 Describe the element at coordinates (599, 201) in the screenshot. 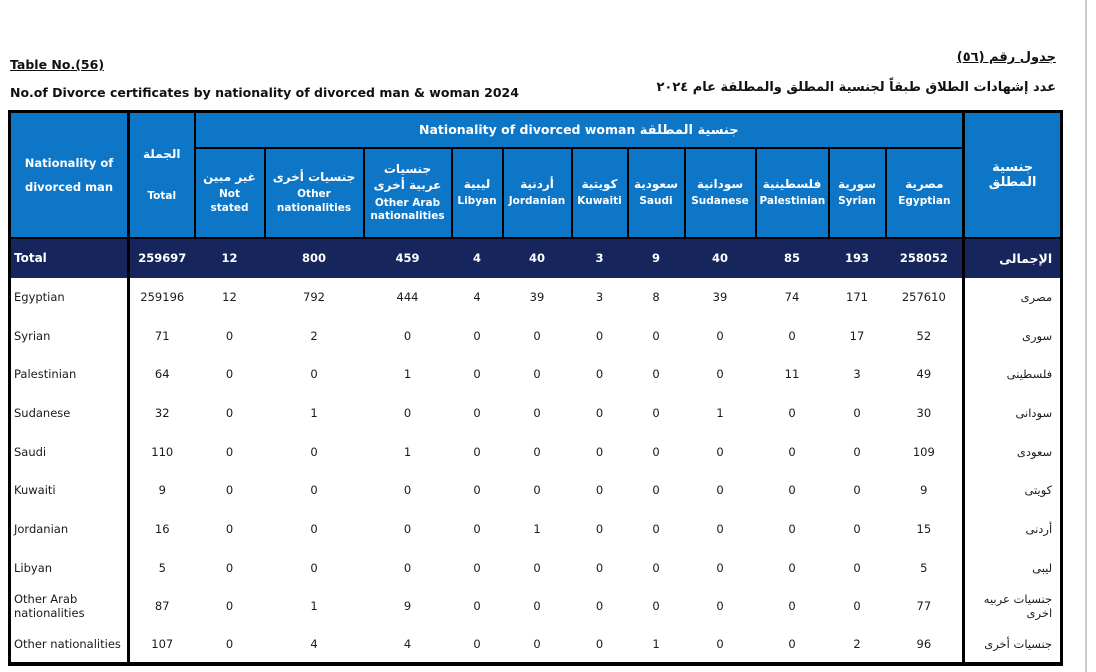

I see `col-header-label-en: Kuwaiti` at that location.